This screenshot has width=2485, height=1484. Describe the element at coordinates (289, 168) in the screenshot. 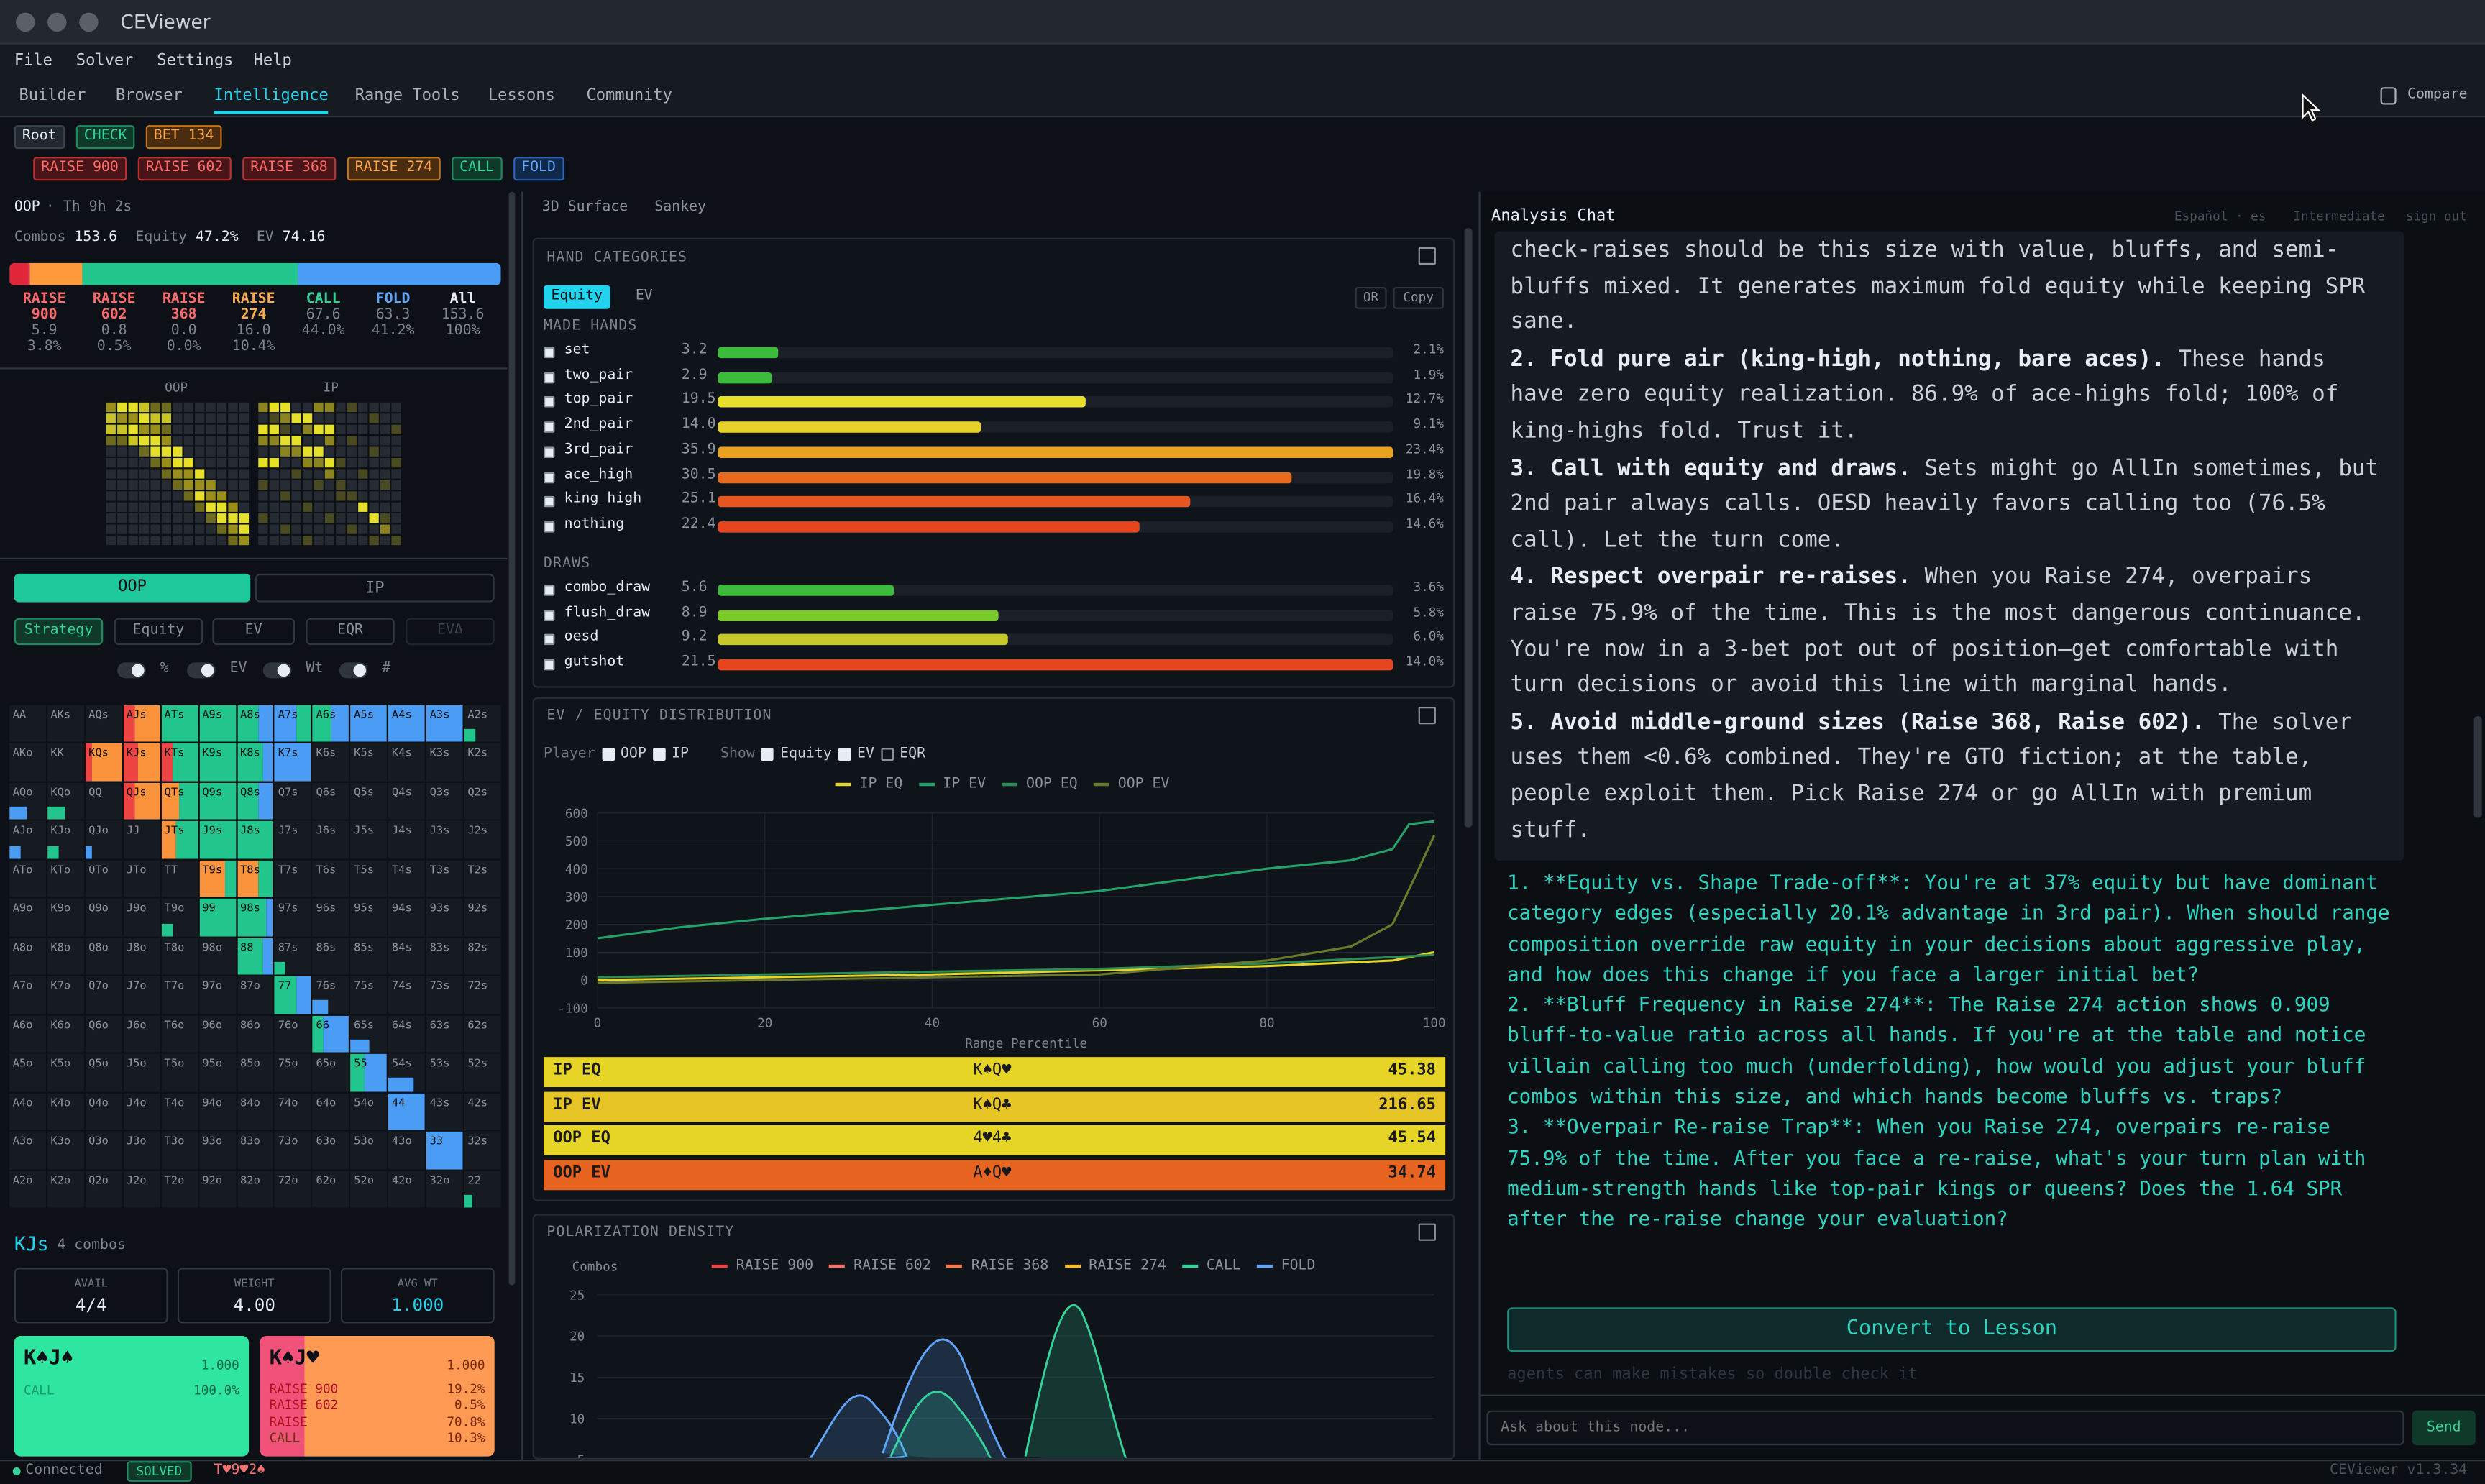

I see `action-raise-368: RAISE 368` at that location.